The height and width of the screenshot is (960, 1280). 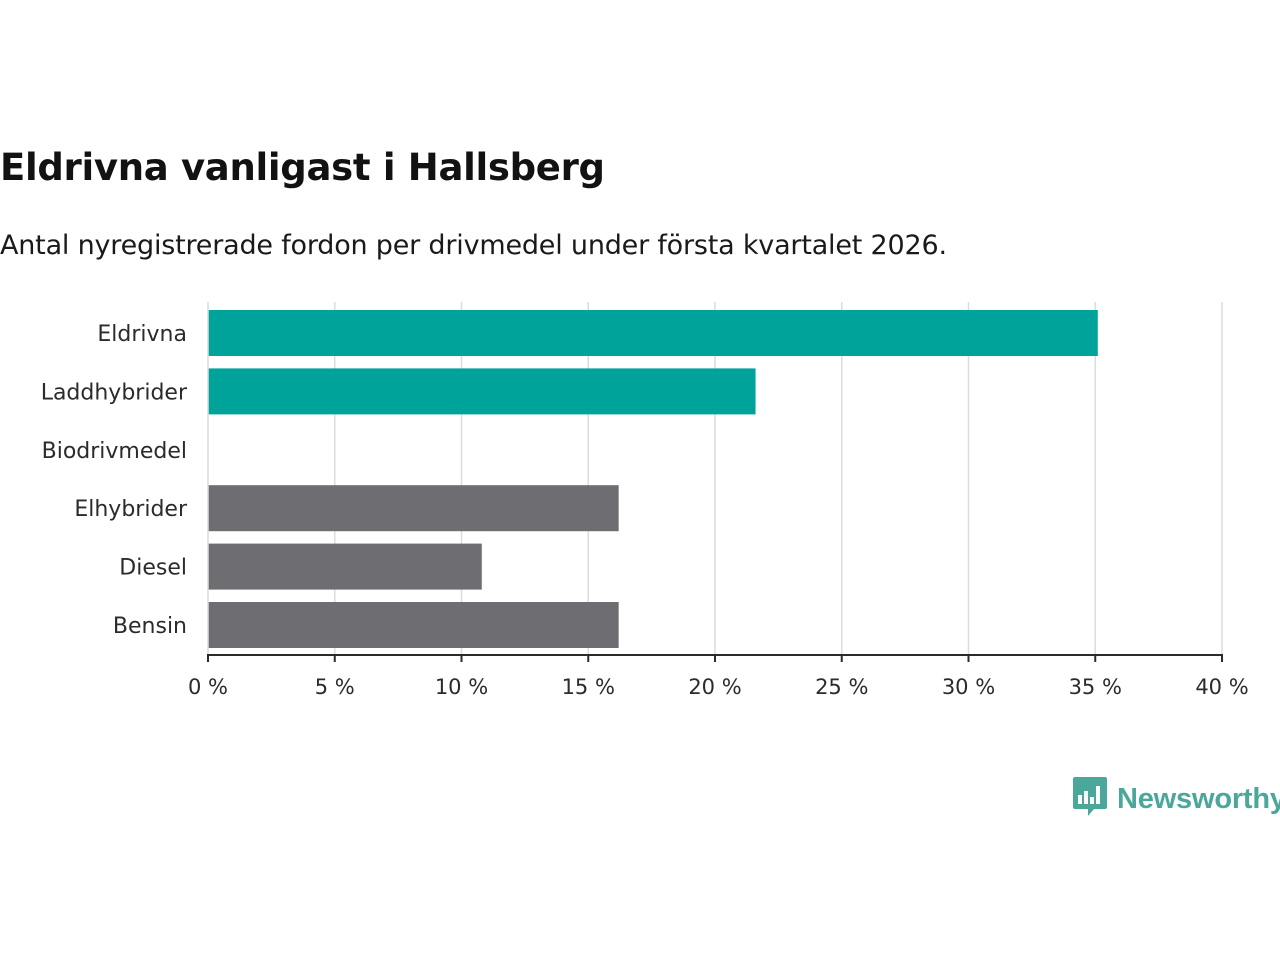 I want to click on category-label: Biodrivmedel, so click(x=114, y=451).